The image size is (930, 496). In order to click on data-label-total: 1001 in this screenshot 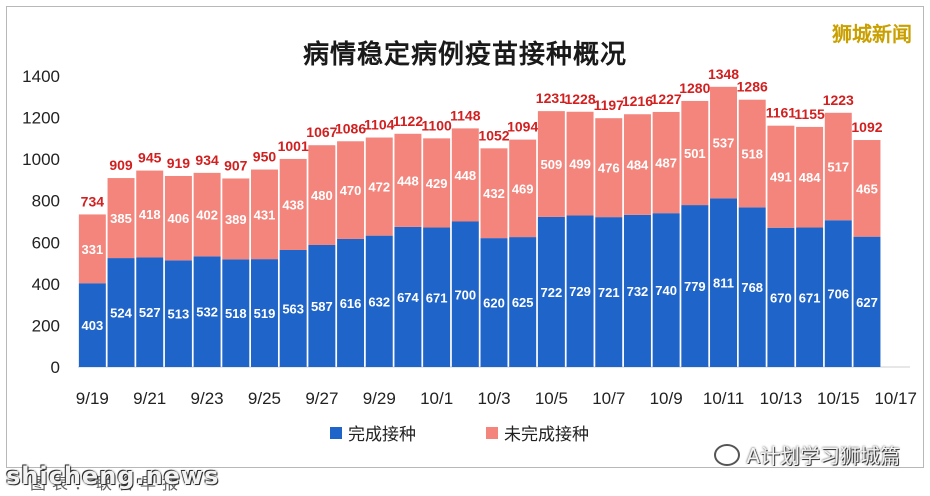, I will do `click(293, 146)`.